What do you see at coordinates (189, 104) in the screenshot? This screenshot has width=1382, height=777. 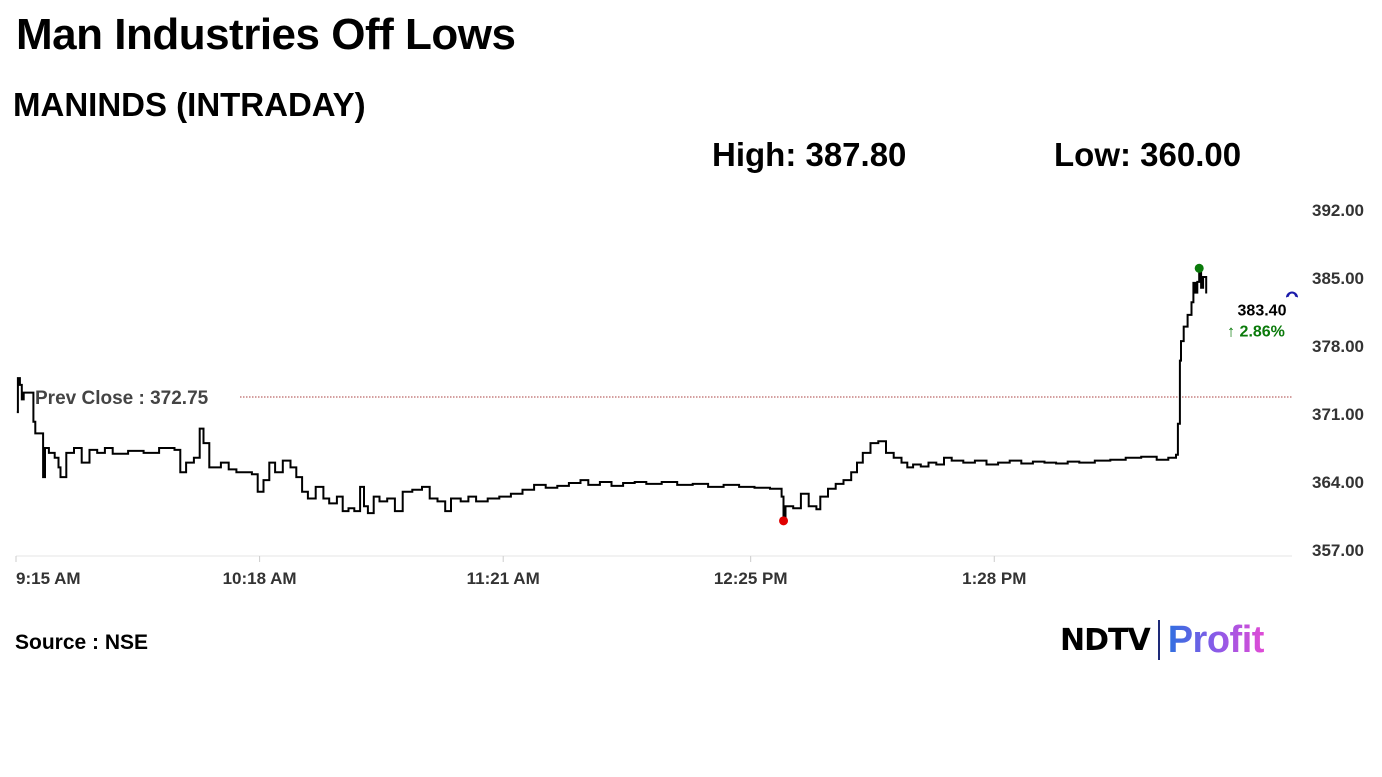 I see `chart-subtitle: MANINDS (INTRADAY)` at bounding box center [189, 104].